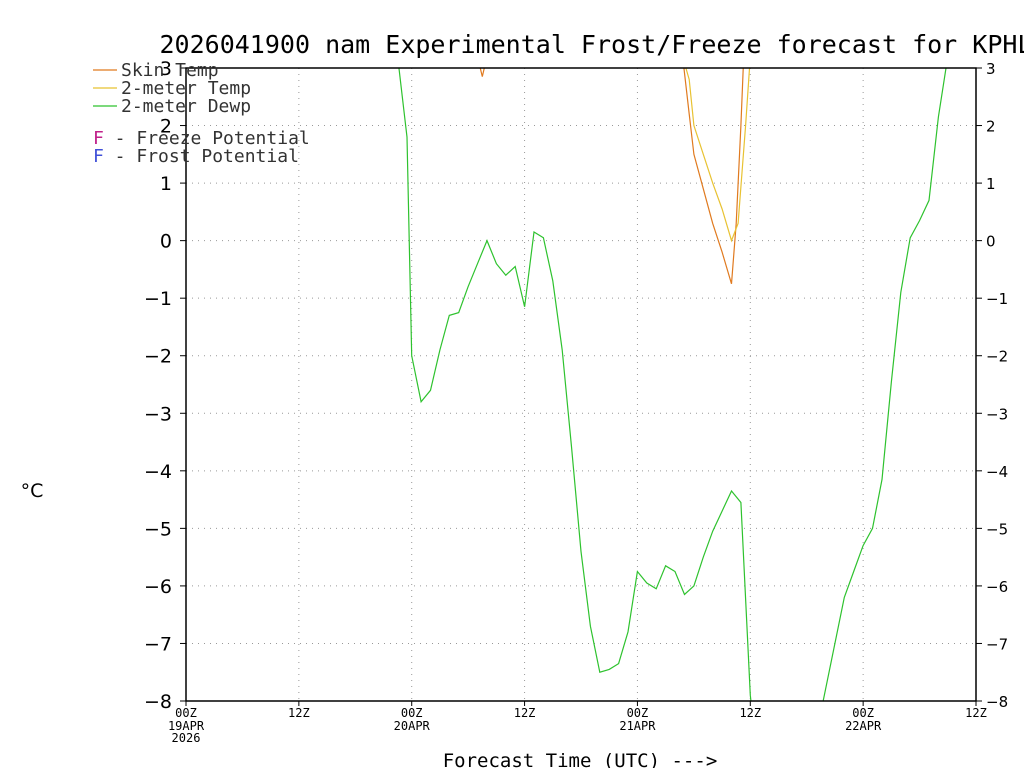  I want to click on y-tick-label-right: −4, so click(997, 472).